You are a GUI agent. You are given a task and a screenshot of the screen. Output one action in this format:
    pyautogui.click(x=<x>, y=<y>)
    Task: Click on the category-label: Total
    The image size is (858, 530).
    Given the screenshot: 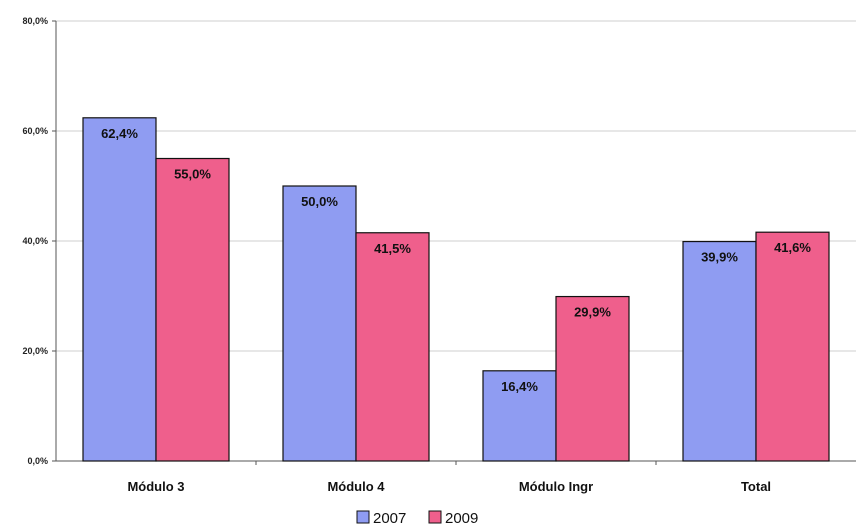 What is the action you would take?
    pyautogui.click(x=756, y=486)
    